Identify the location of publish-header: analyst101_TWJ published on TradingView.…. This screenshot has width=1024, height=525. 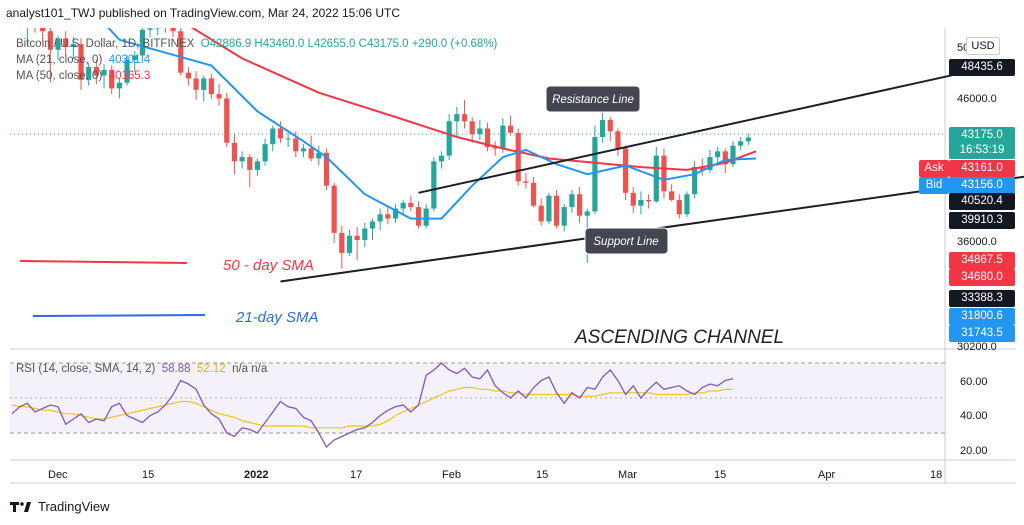
(203, 13).